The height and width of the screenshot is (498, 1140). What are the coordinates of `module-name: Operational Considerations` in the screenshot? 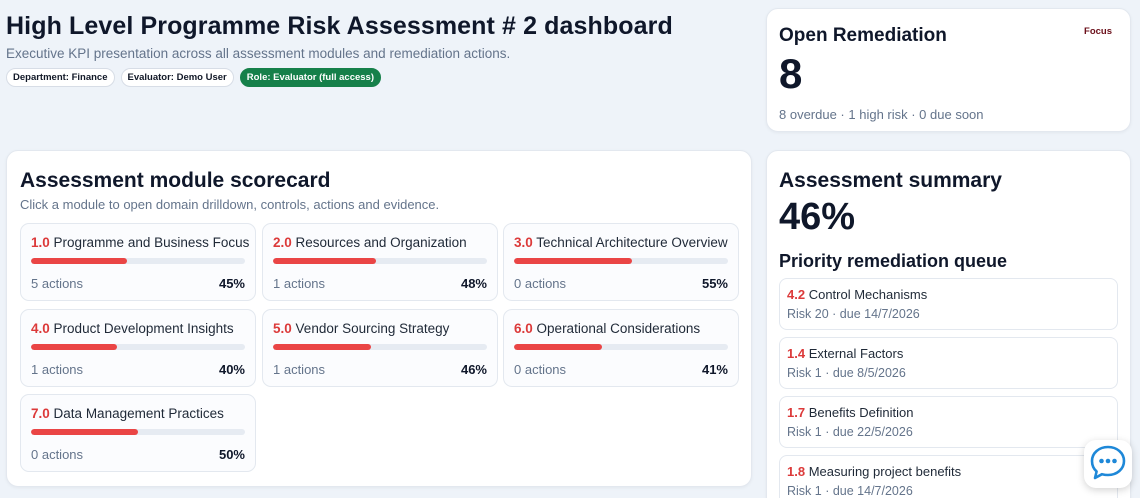 It's located at (618, 328).